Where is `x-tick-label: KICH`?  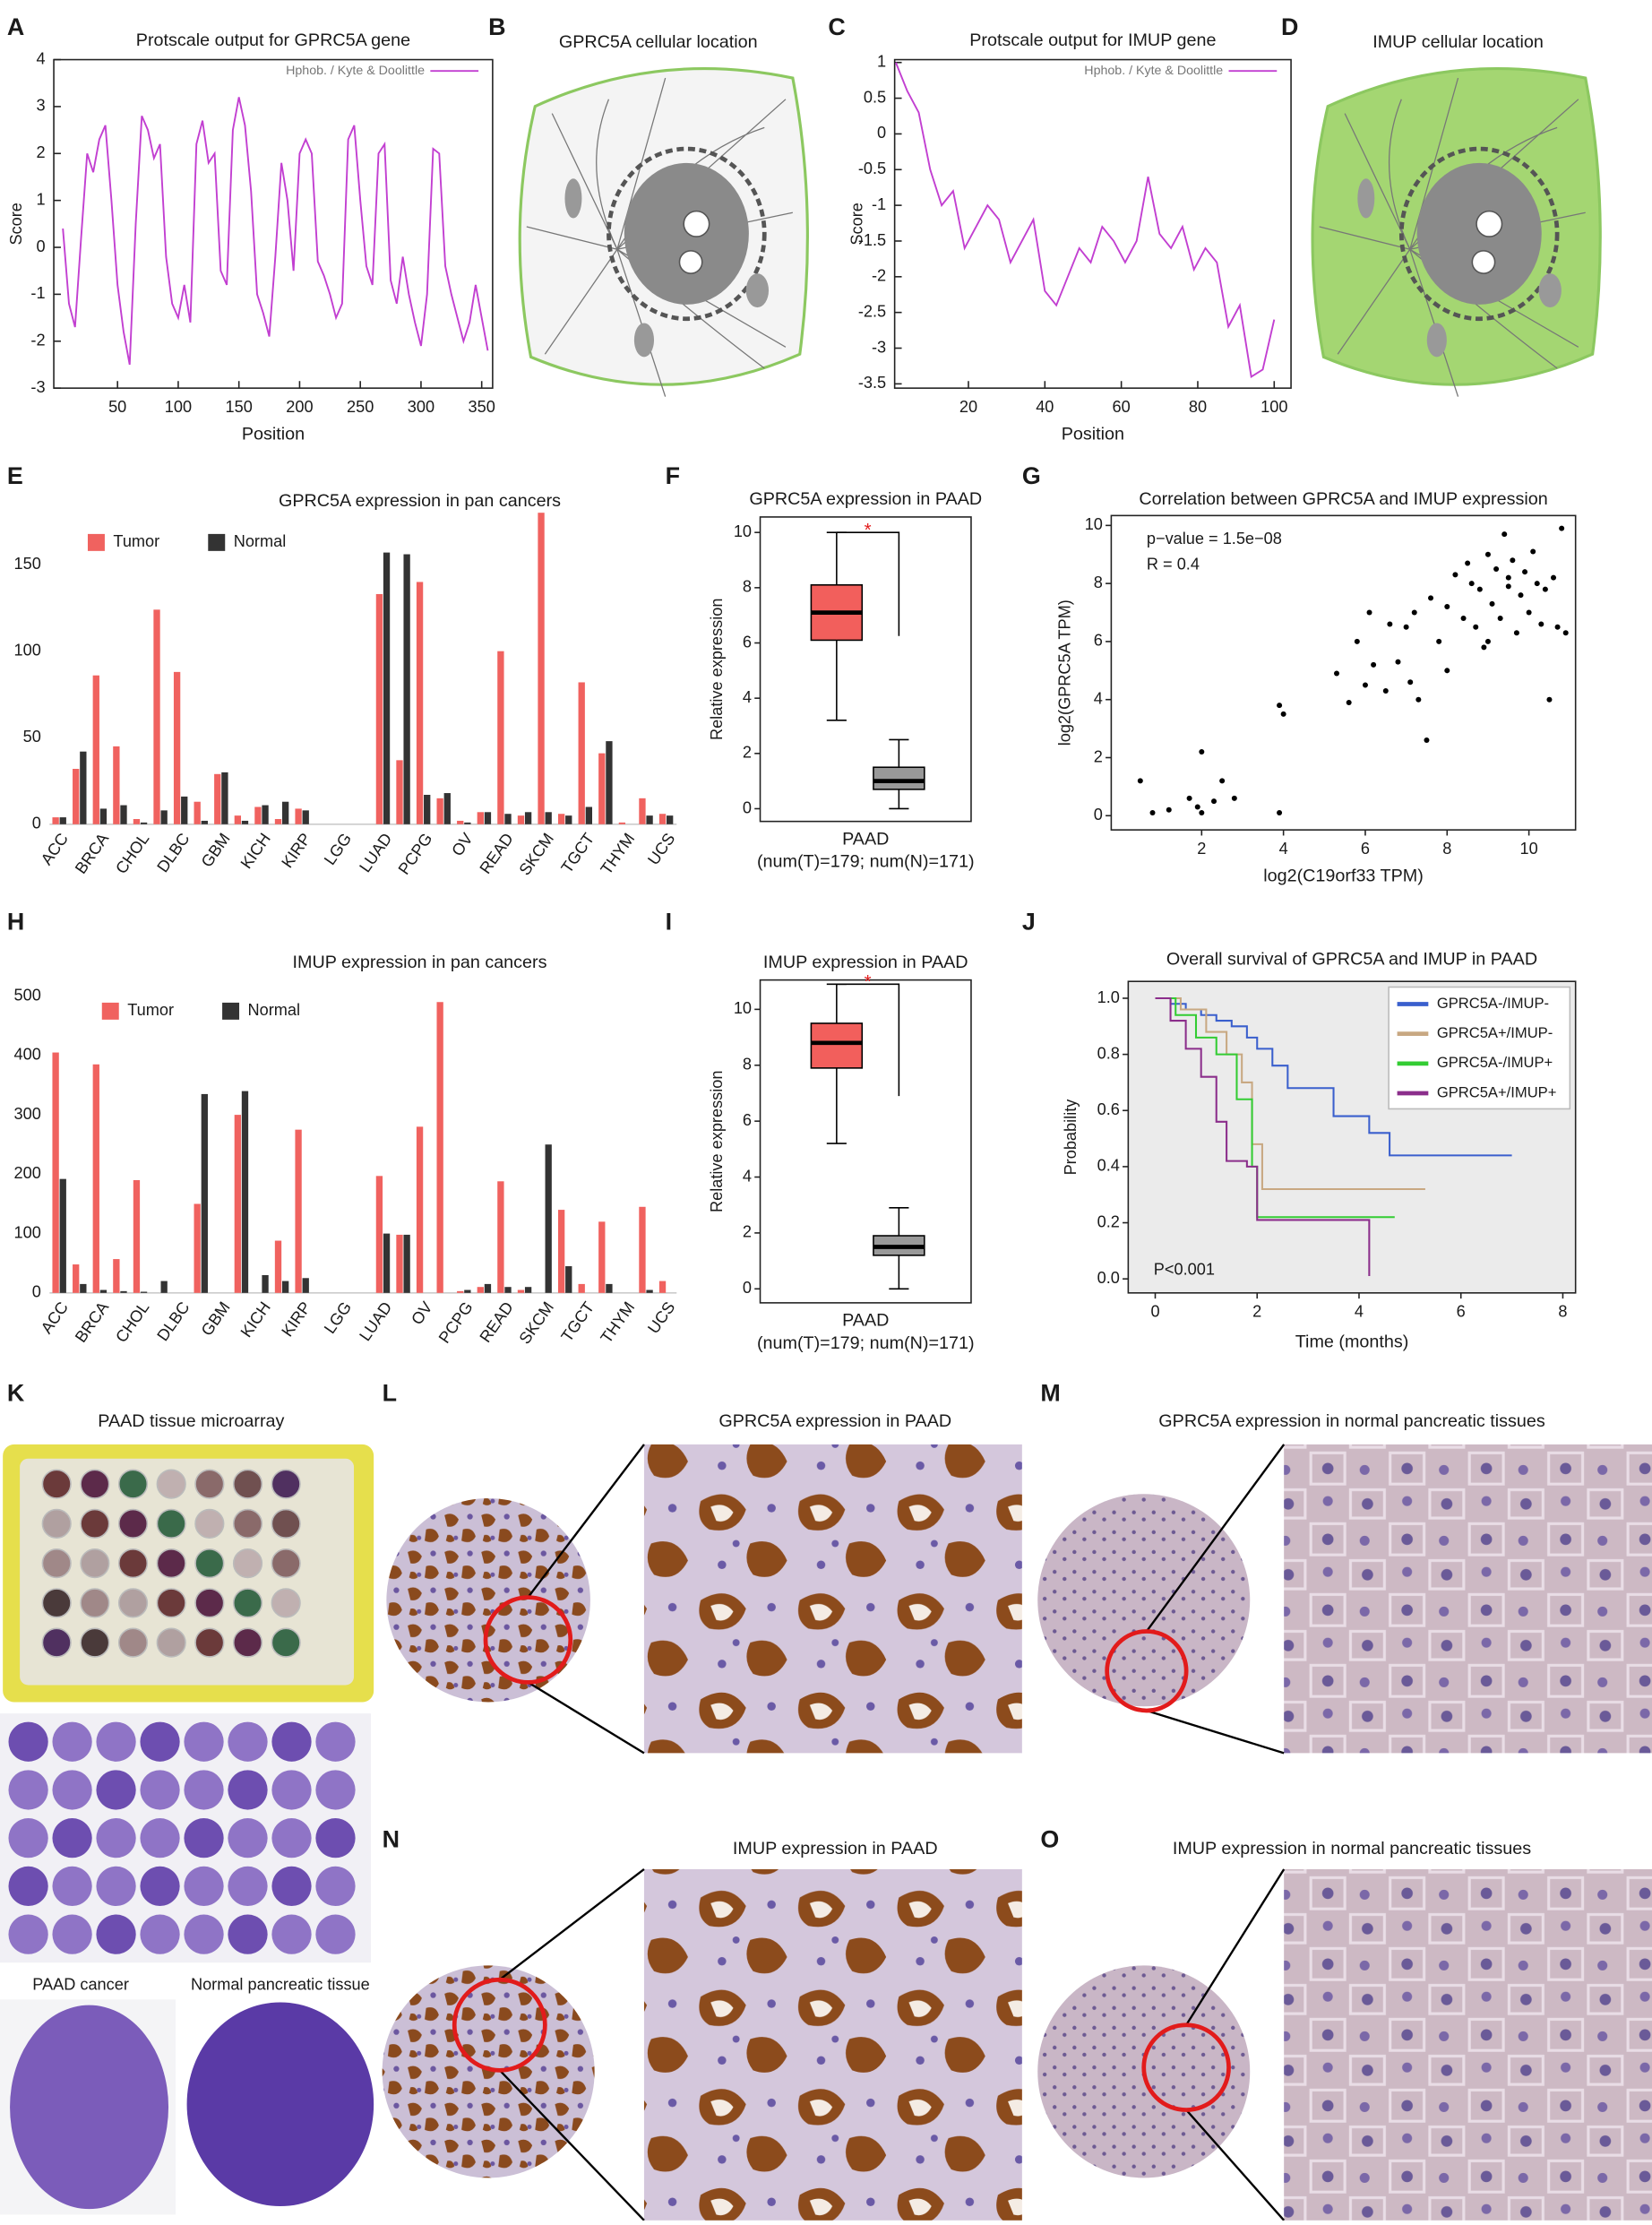 x-tick-label: KICH is located at coordinates (255, 851).